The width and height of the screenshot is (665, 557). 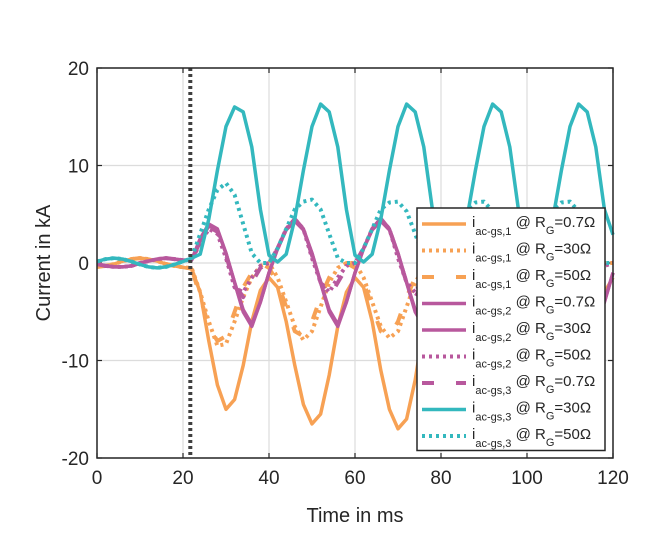 What do you see at coordinates (268, 478) in the screenshot?
I see `x-tick-label: 40` at bounding box center [268, 478].